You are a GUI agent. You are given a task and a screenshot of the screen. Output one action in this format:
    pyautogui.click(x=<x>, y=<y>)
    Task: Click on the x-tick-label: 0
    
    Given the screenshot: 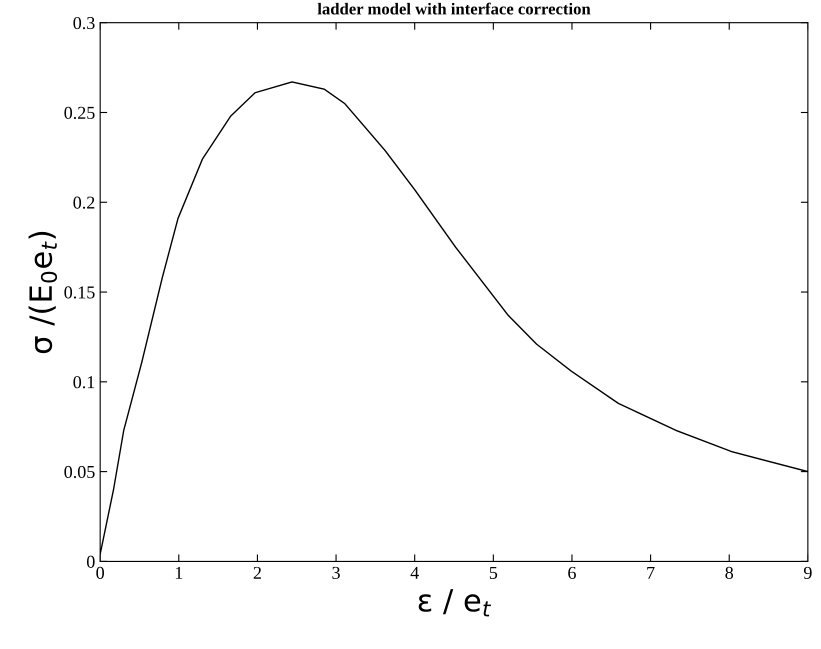 What is the action you would take?
    pyautogui.click(x=100, y=572)
    